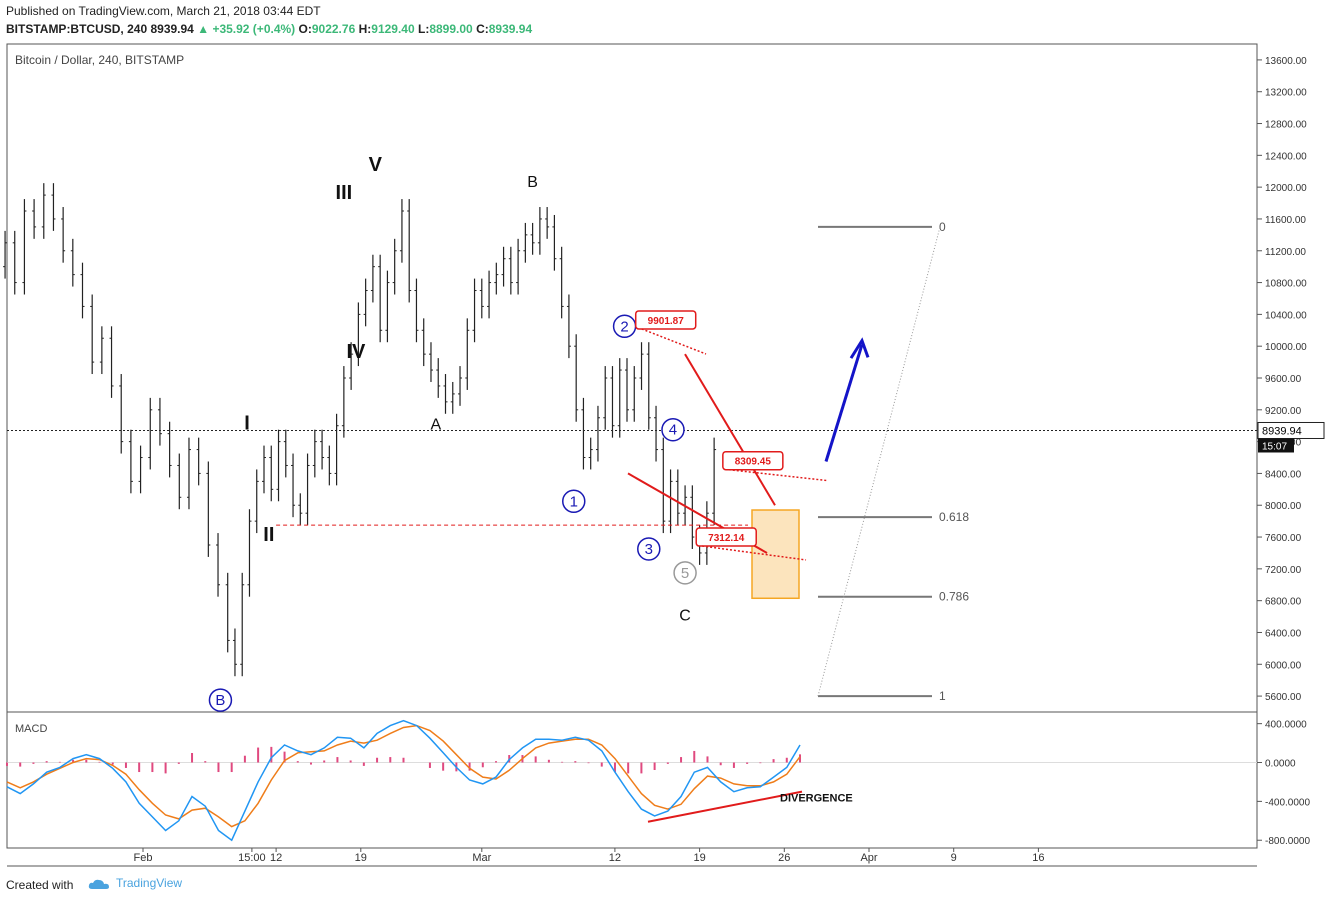 The image size is (1325, 902). Describe the element at coordinates (357, 352) in the screenshot. I see `wave-label: IV` at that location.